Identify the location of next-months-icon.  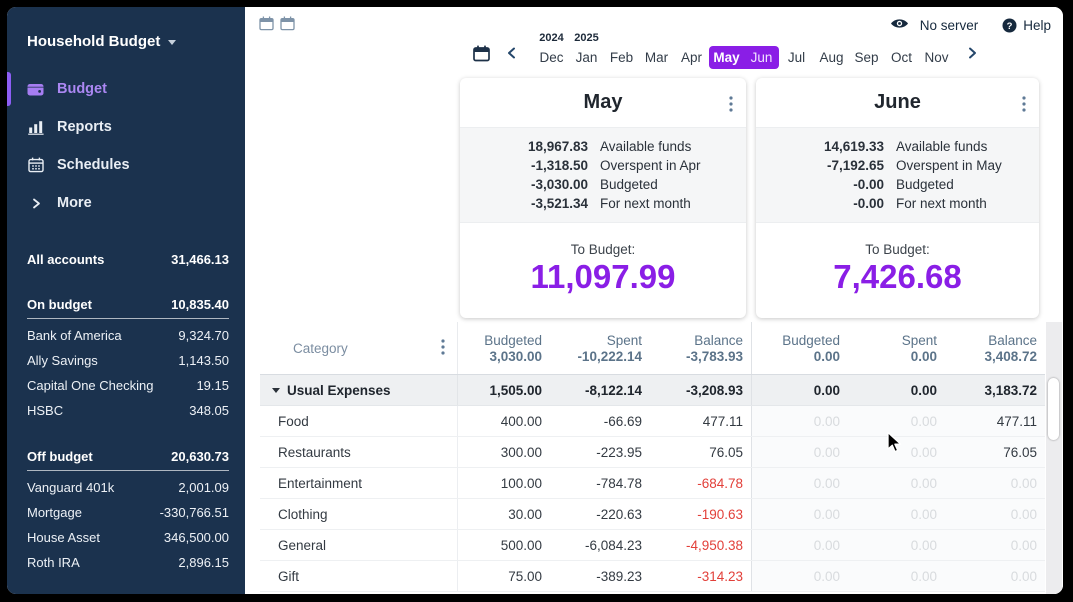
(972, 55).